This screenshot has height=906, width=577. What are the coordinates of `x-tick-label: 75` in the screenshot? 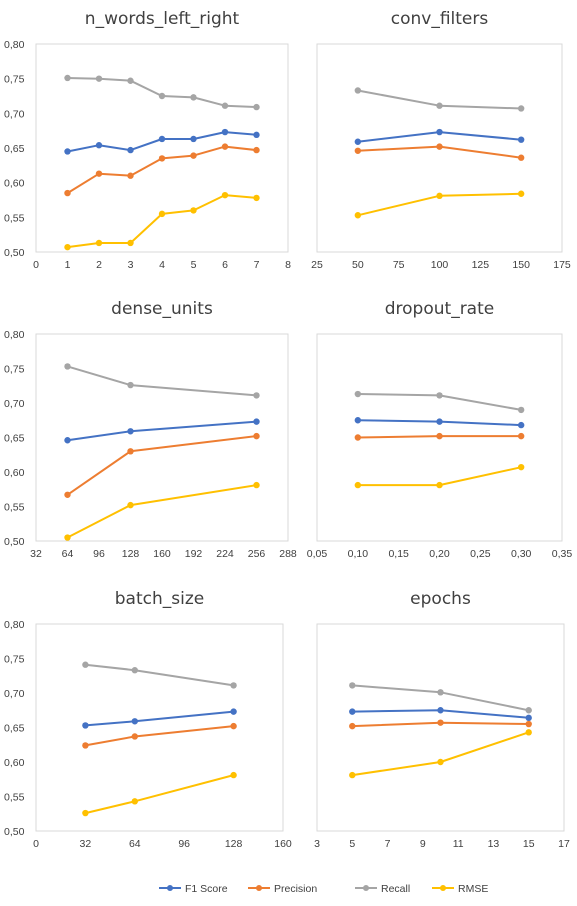 It's located at (399, 265).